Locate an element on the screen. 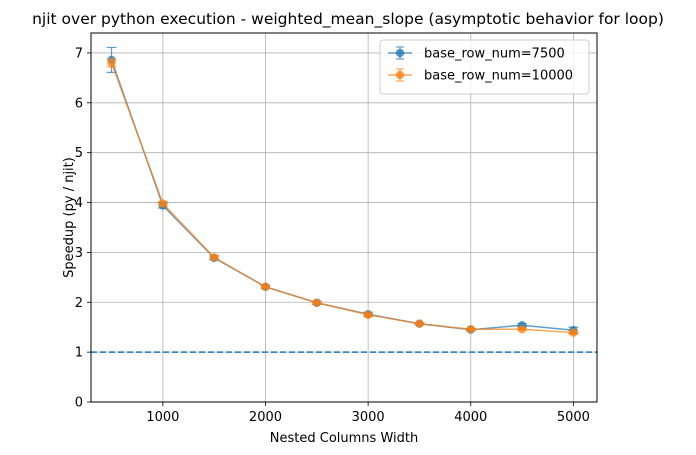 The height and width of the screenshot is (455, 696). y-tick-label: 3 is located at coordinates (79, 253).